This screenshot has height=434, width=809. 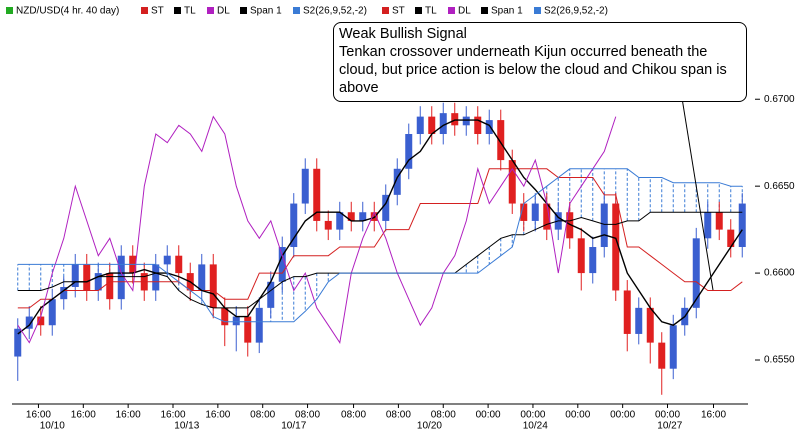 I want to click on legend-label: S2(26,9,52,-2), so click(x=576, y=11).